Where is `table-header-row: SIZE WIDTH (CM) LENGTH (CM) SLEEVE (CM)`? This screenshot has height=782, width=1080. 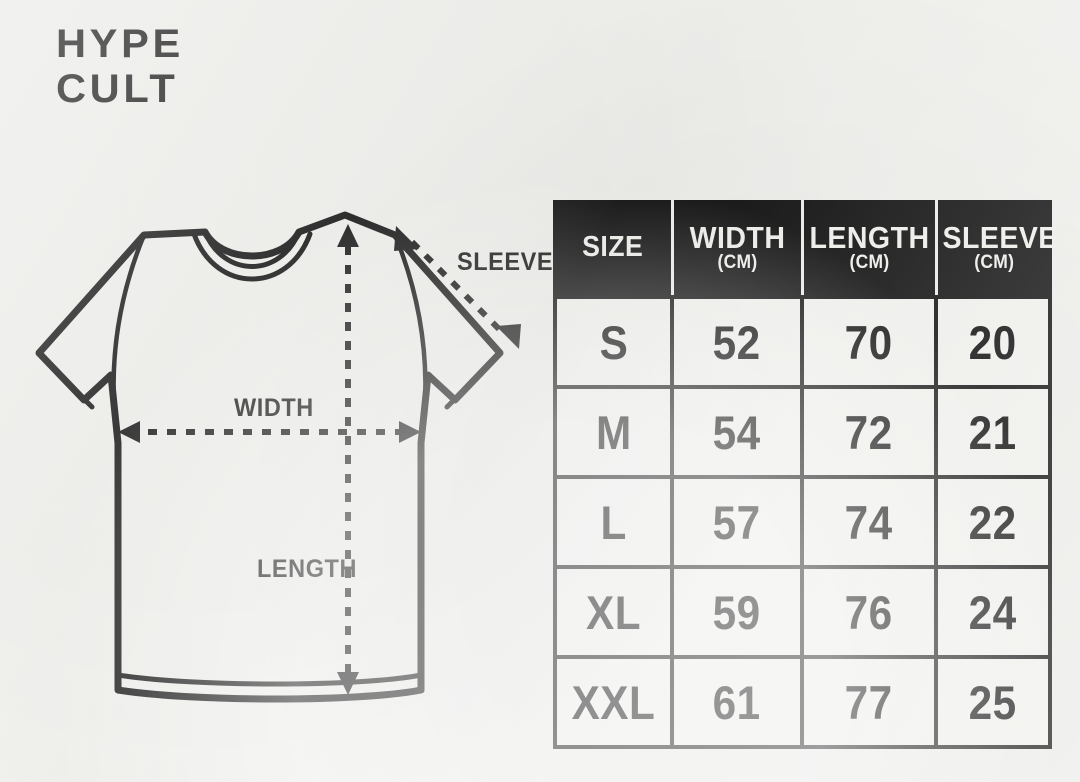
table-header-row: SIZE WIDTH (CM) LENGTH (CM) SLEEVE (CM) is located at coordinates (806, 248).